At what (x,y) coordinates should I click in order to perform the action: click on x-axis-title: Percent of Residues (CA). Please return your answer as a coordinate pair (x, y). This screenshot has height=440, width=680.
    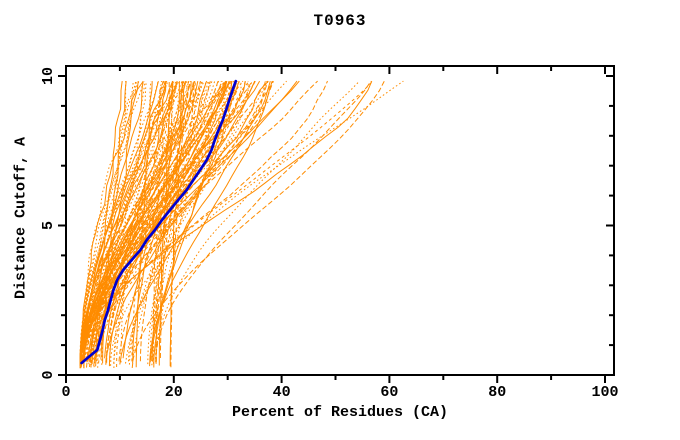
    Looking at the image, I should click on (340, 412).